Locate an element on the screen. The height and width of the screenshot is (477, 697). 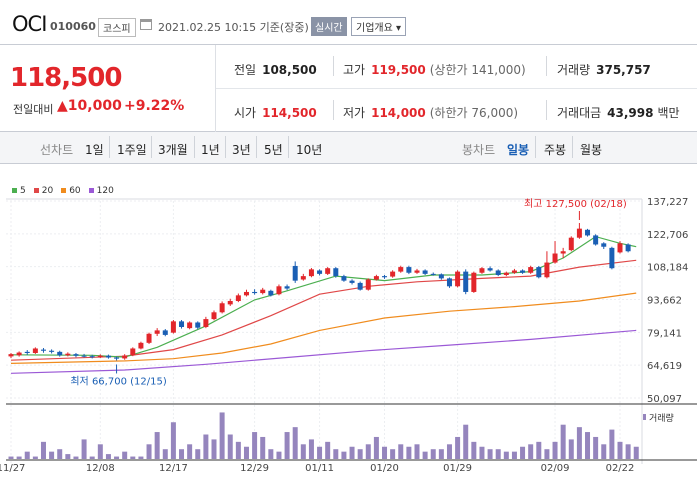
legend-ma120: 120 is located at coordinates (101, 191).